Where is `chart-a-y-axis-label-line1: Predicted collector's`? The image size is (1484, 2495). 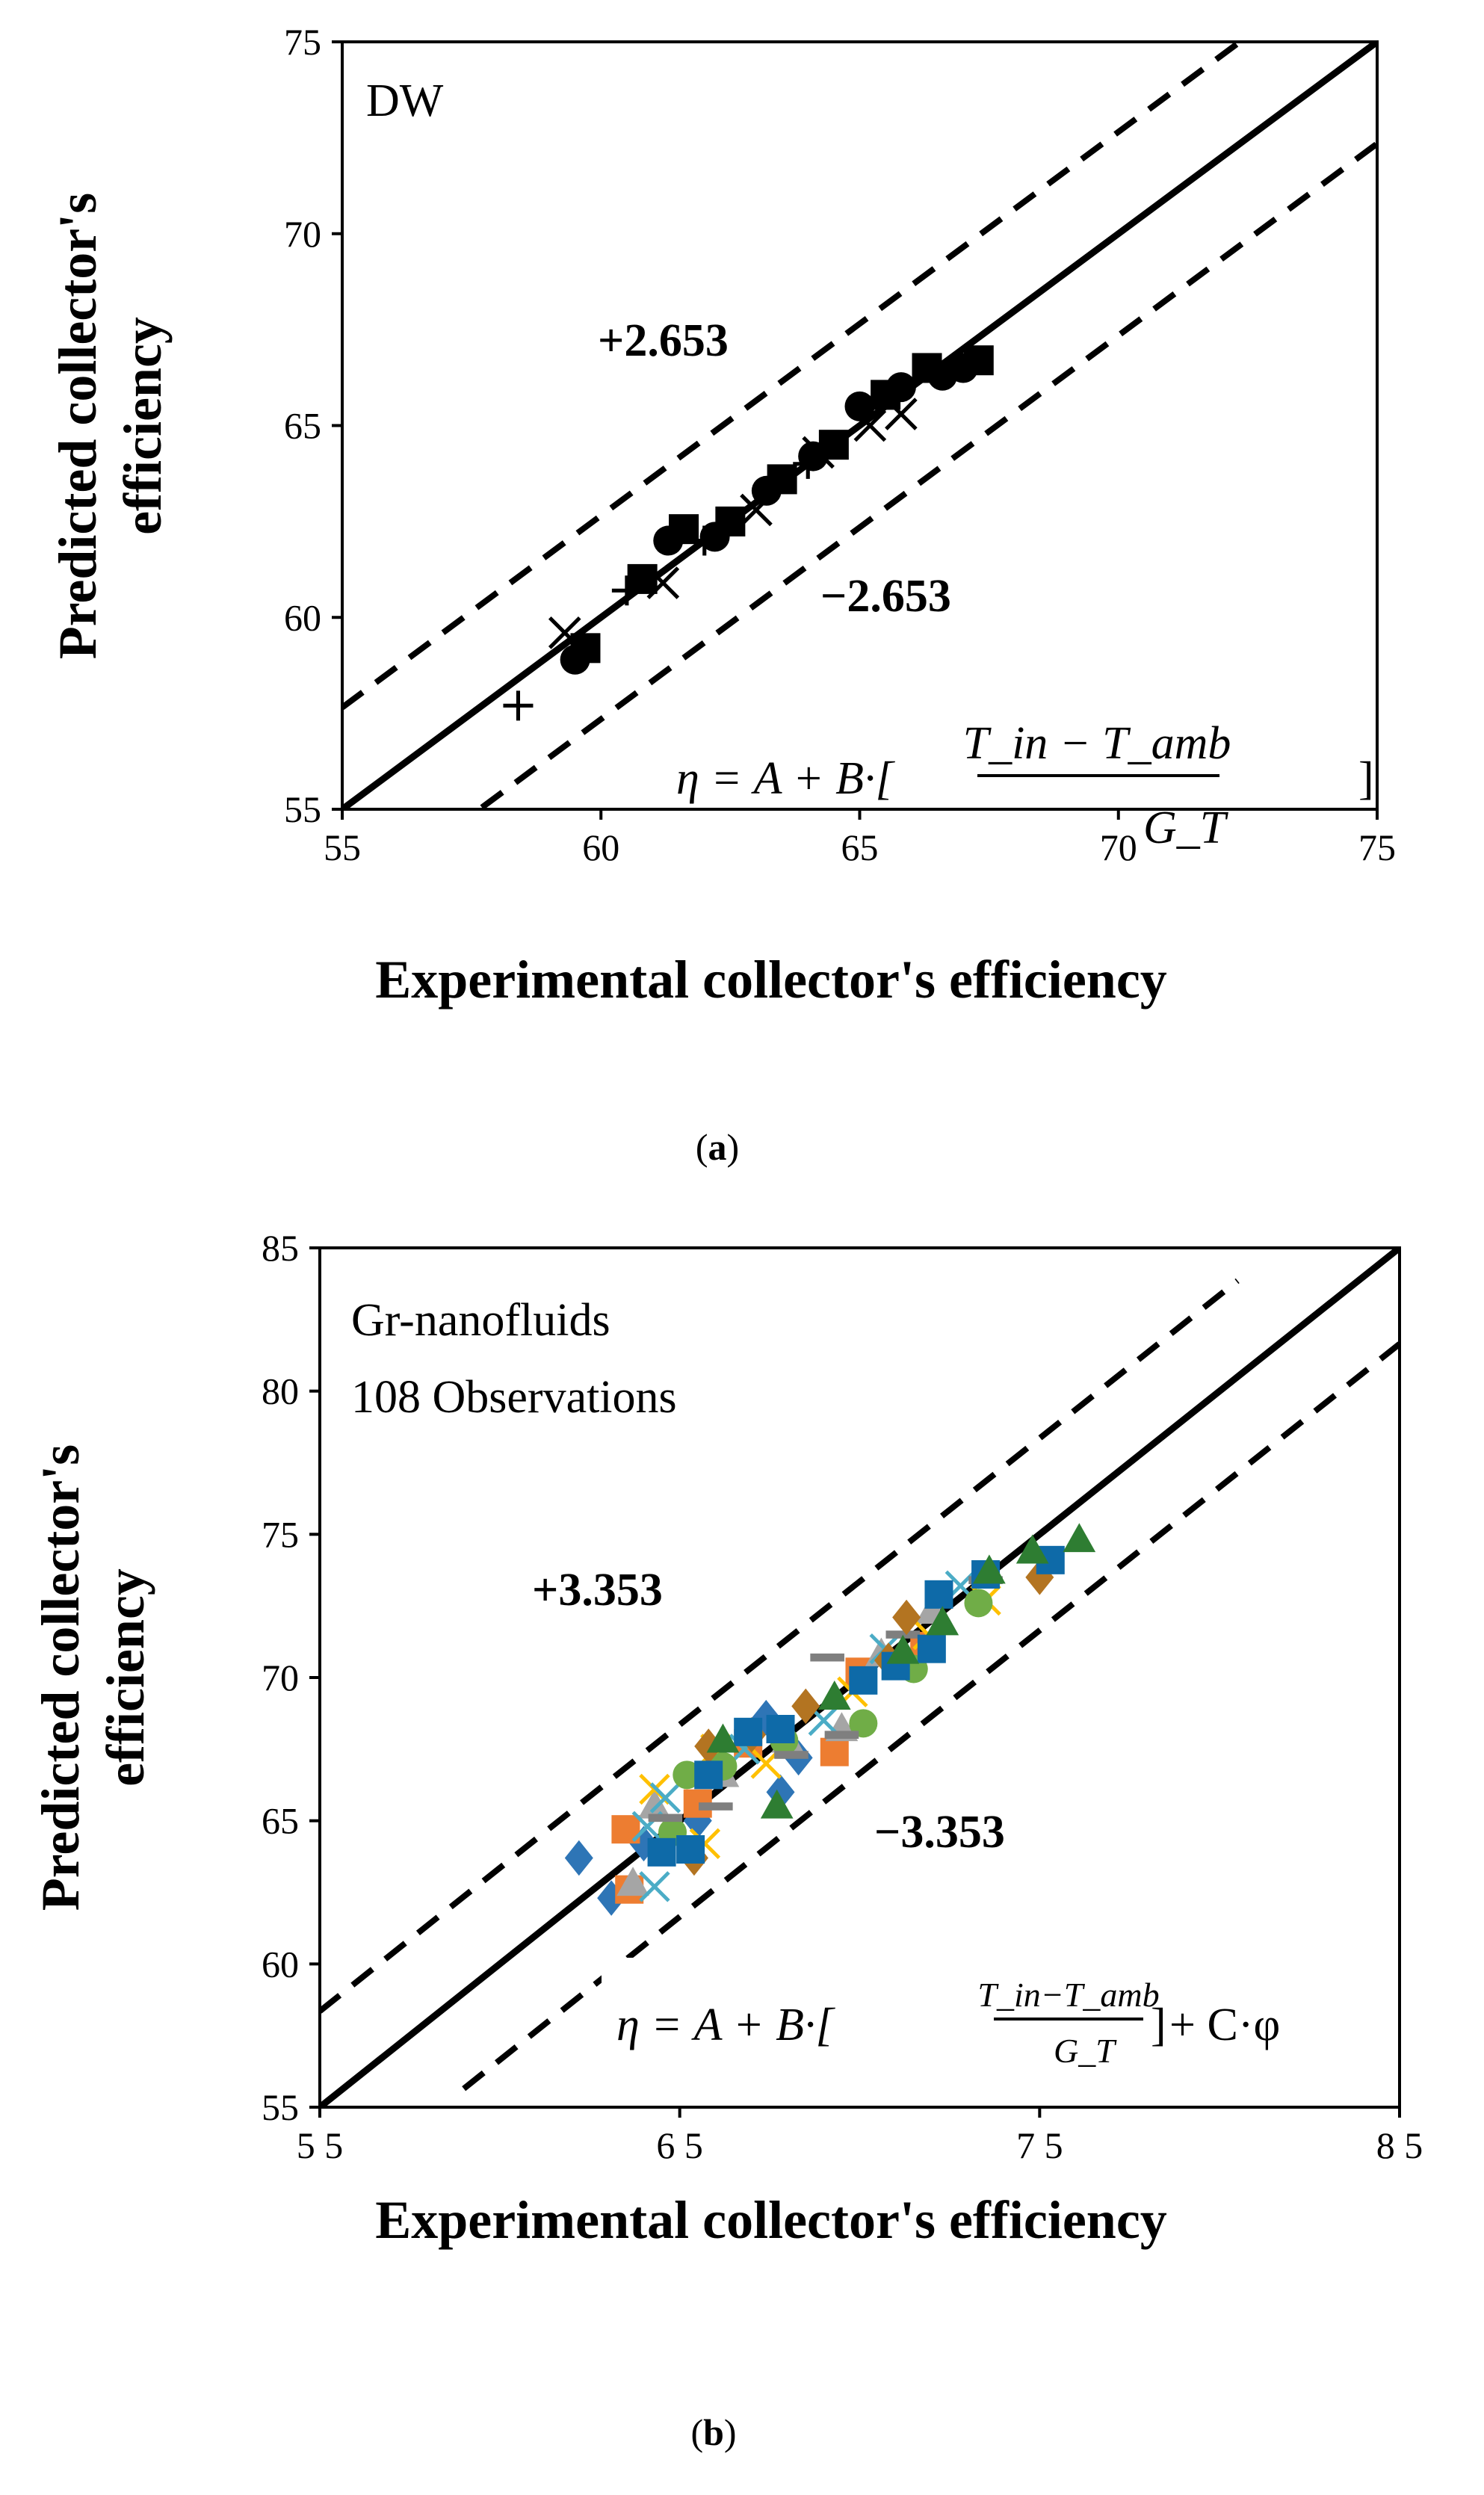 chart-a-y-axis-label-line1: Predicted collector's is located at coordinates (78, 426).